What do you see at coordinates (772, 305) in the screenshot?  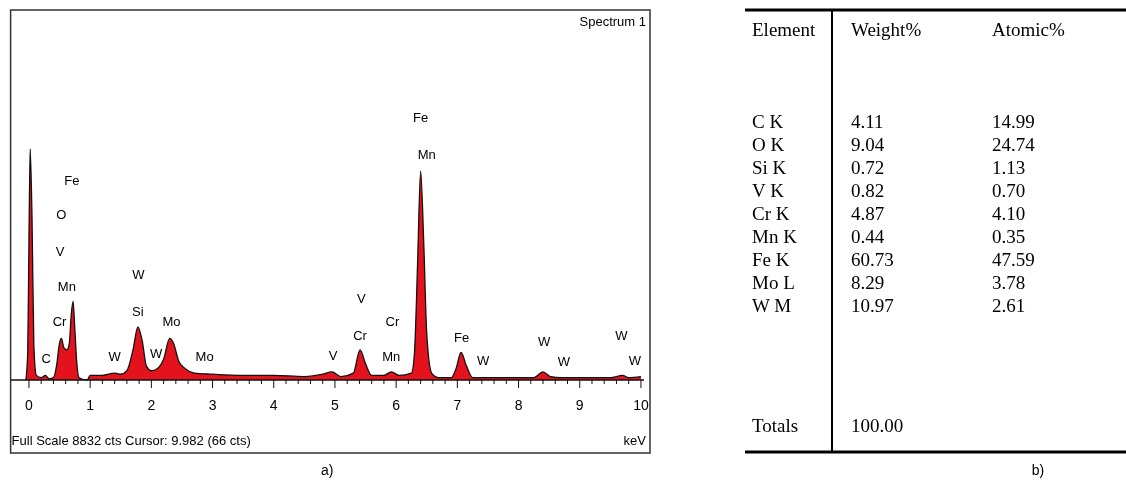 I see `category-label: W M` at bounding box center [772, 305].